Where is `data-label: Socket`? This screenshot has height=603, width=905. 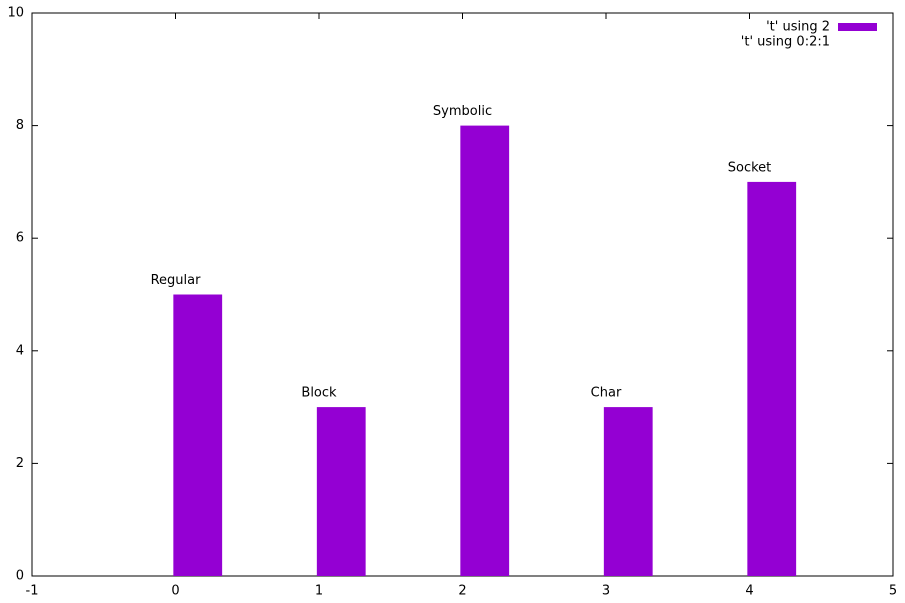
data-label: Socket is located at coordinates (750, 167).